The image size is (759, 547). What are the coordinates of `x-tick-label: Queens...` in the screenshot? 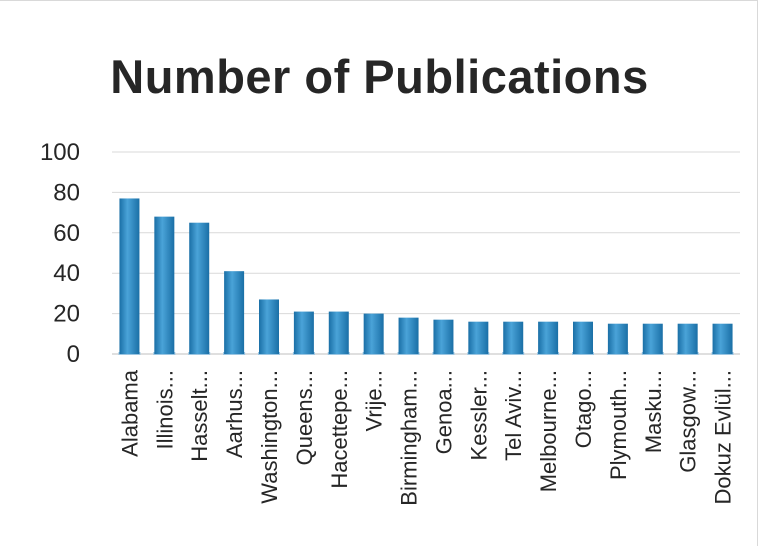 It's located at (304, 417).